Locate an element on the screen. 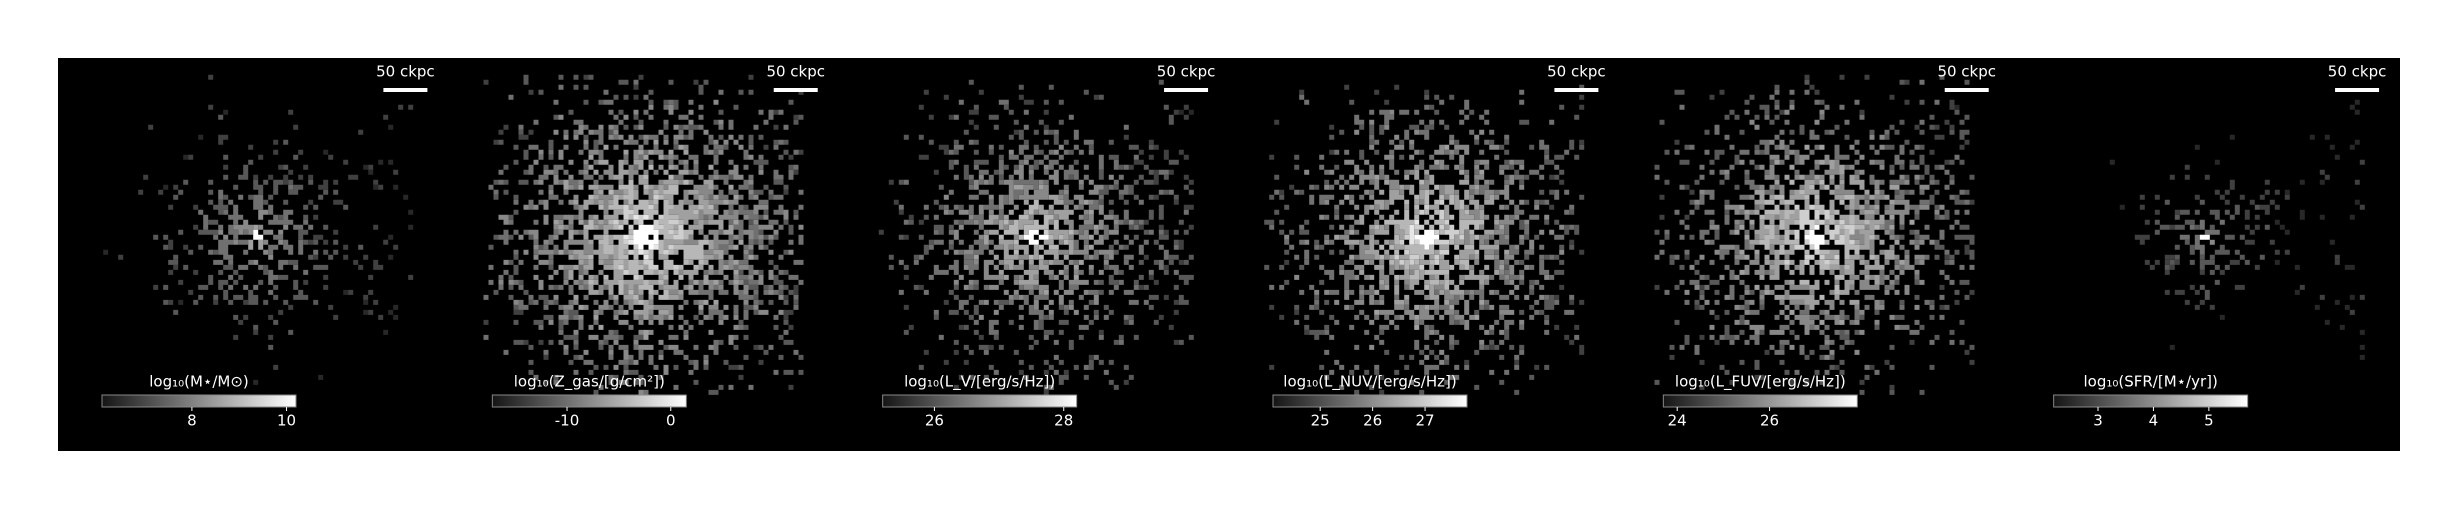 The height and width of the screenshot is (507, 2444). panel: 50 ckpc log₁₀(L_NUV/[erg/s/Hz]) 25 26 27 is located at coordinates (1435, 246).